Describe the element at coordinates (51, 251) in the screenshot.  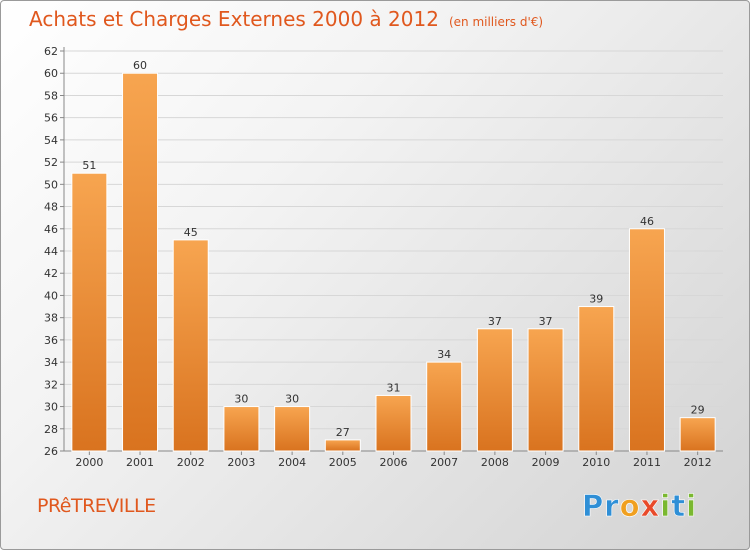
I see `y-tick-label: 44` at that location.